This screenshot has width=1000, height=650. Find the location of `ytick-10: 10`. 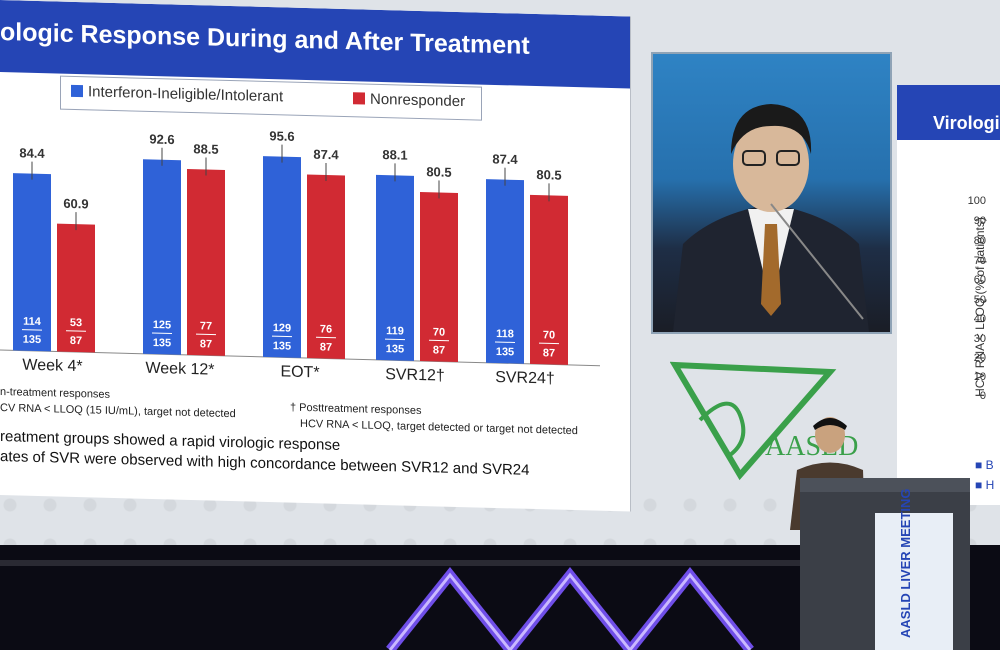

ytick-10: 10 is located at coordinates (979, 377).